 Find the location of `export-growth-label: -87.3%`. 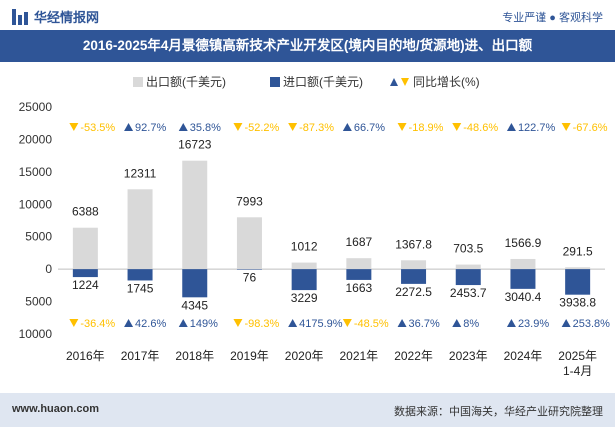

export-growth-label: -87.3% is located at coordinates (316, 128).